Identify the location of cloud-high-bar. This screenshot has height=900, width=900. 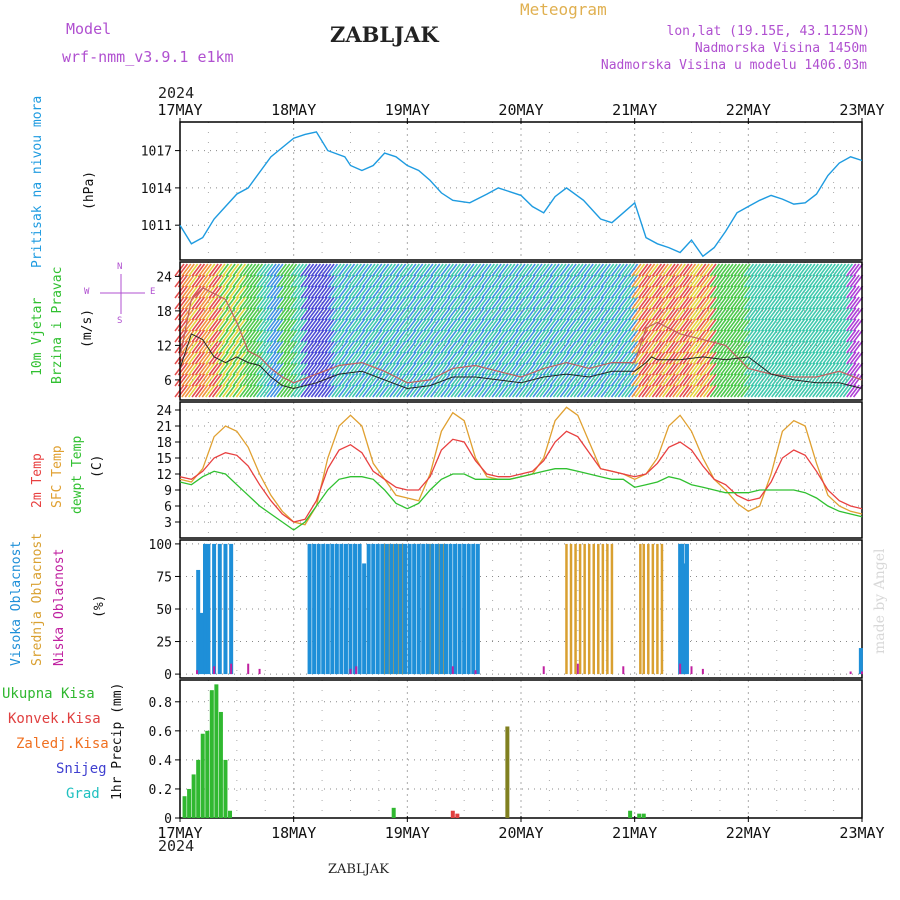
(350, 609).